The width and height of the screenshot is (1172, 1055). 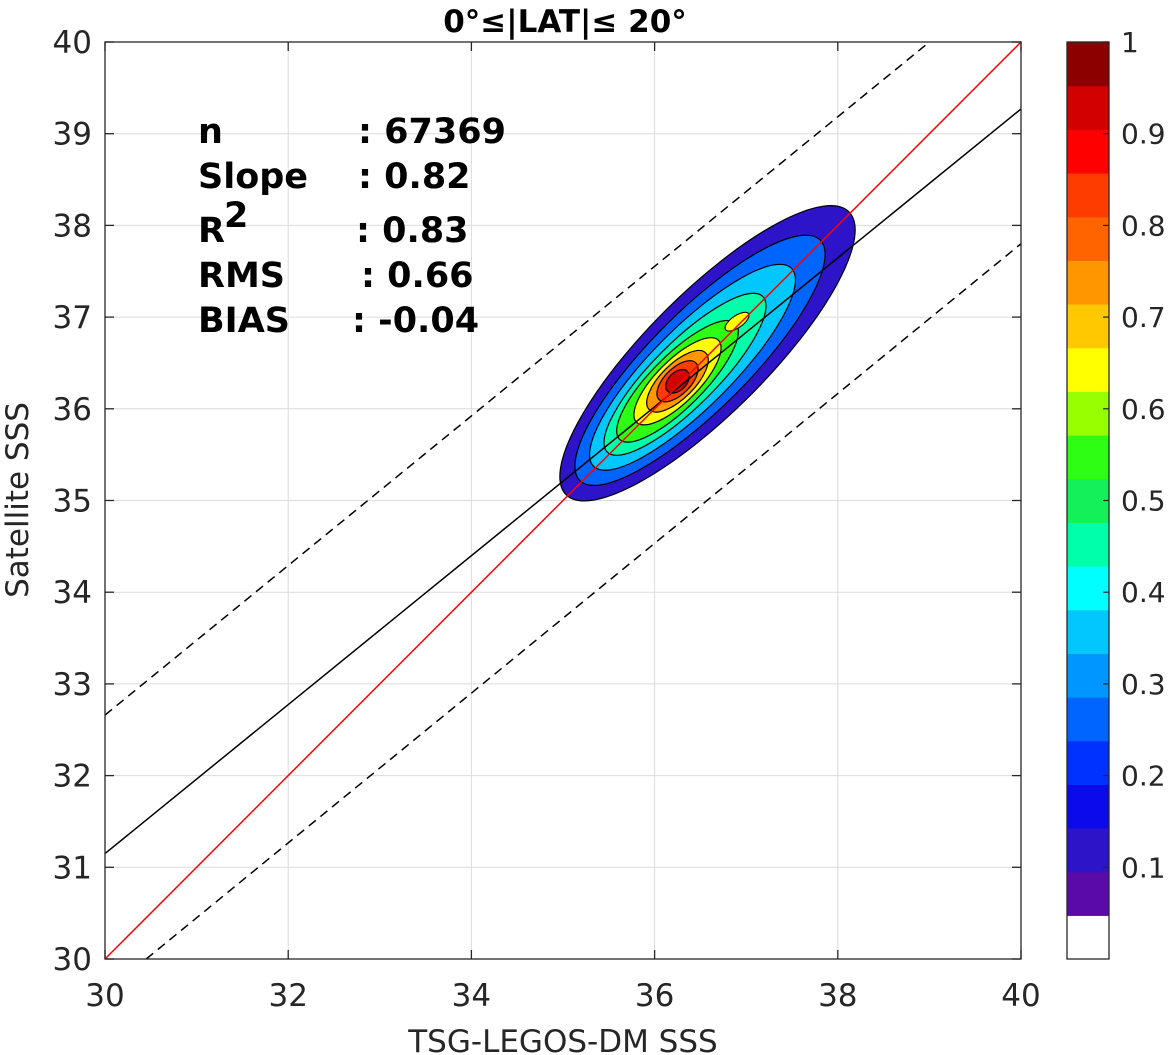 I want to click on stat-superscript: 2, so click(x=236, y=216).